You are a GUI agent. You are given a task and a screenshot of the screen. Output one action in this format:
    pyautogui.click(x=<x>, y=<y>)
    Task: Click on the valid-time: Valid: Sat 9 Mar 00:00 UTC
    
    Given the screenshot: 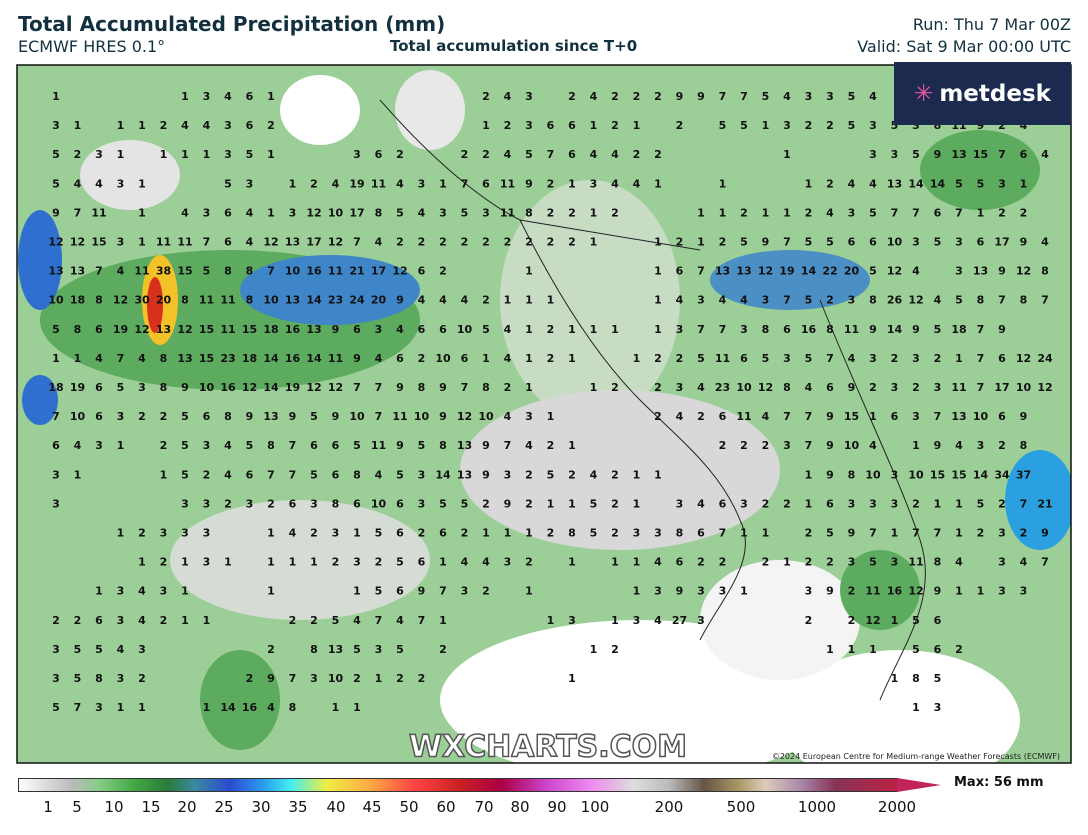 What is the action you would take?
    pyautogui.click(x=964, y=46)
    